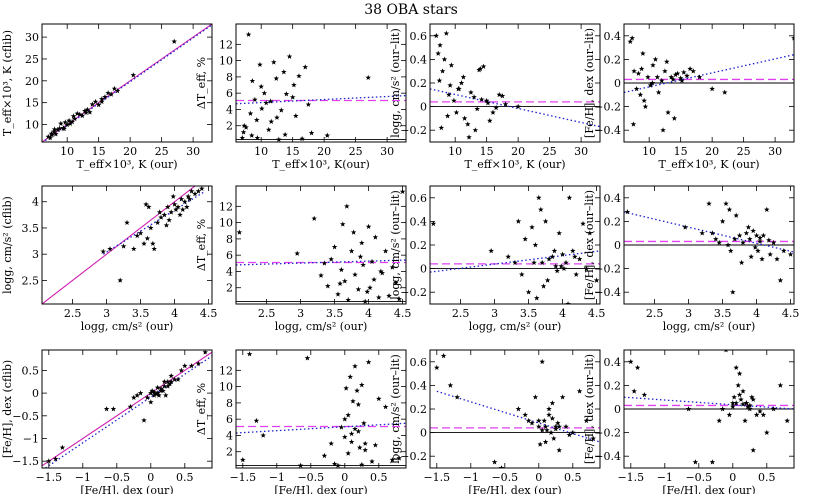 Image resolution: width=822 pixels, height=494 pixels. What do you see at coordinates (229, 403) in the screenshot?
I see `y-tick-label: 8` at bounding box center [229, 403].